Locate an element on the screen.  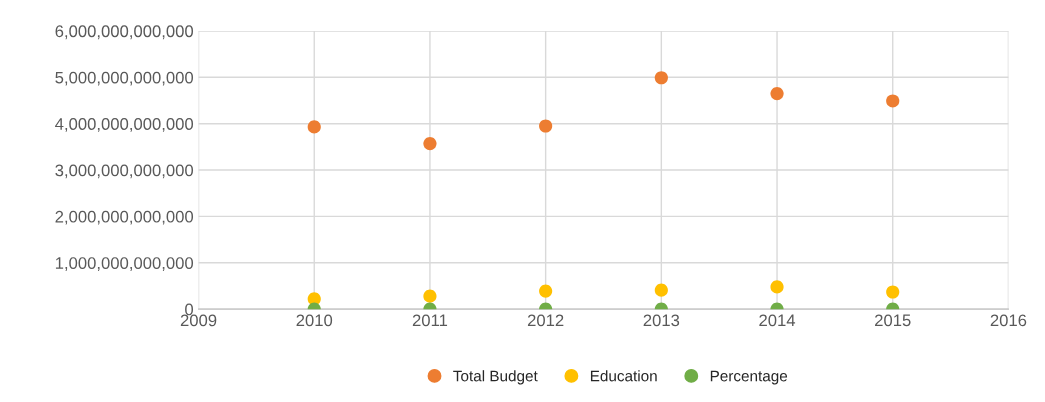
x-tick-label: 2016 is located at coordinates (1008, 320).